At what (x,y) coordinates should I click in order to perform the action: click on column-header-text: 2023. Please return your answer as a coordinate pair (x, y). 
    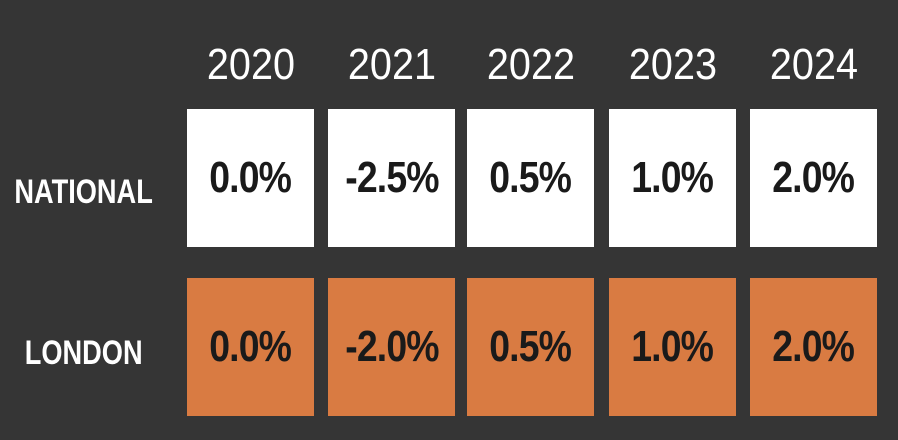
    Looking at the image, I should click on (672, 64).